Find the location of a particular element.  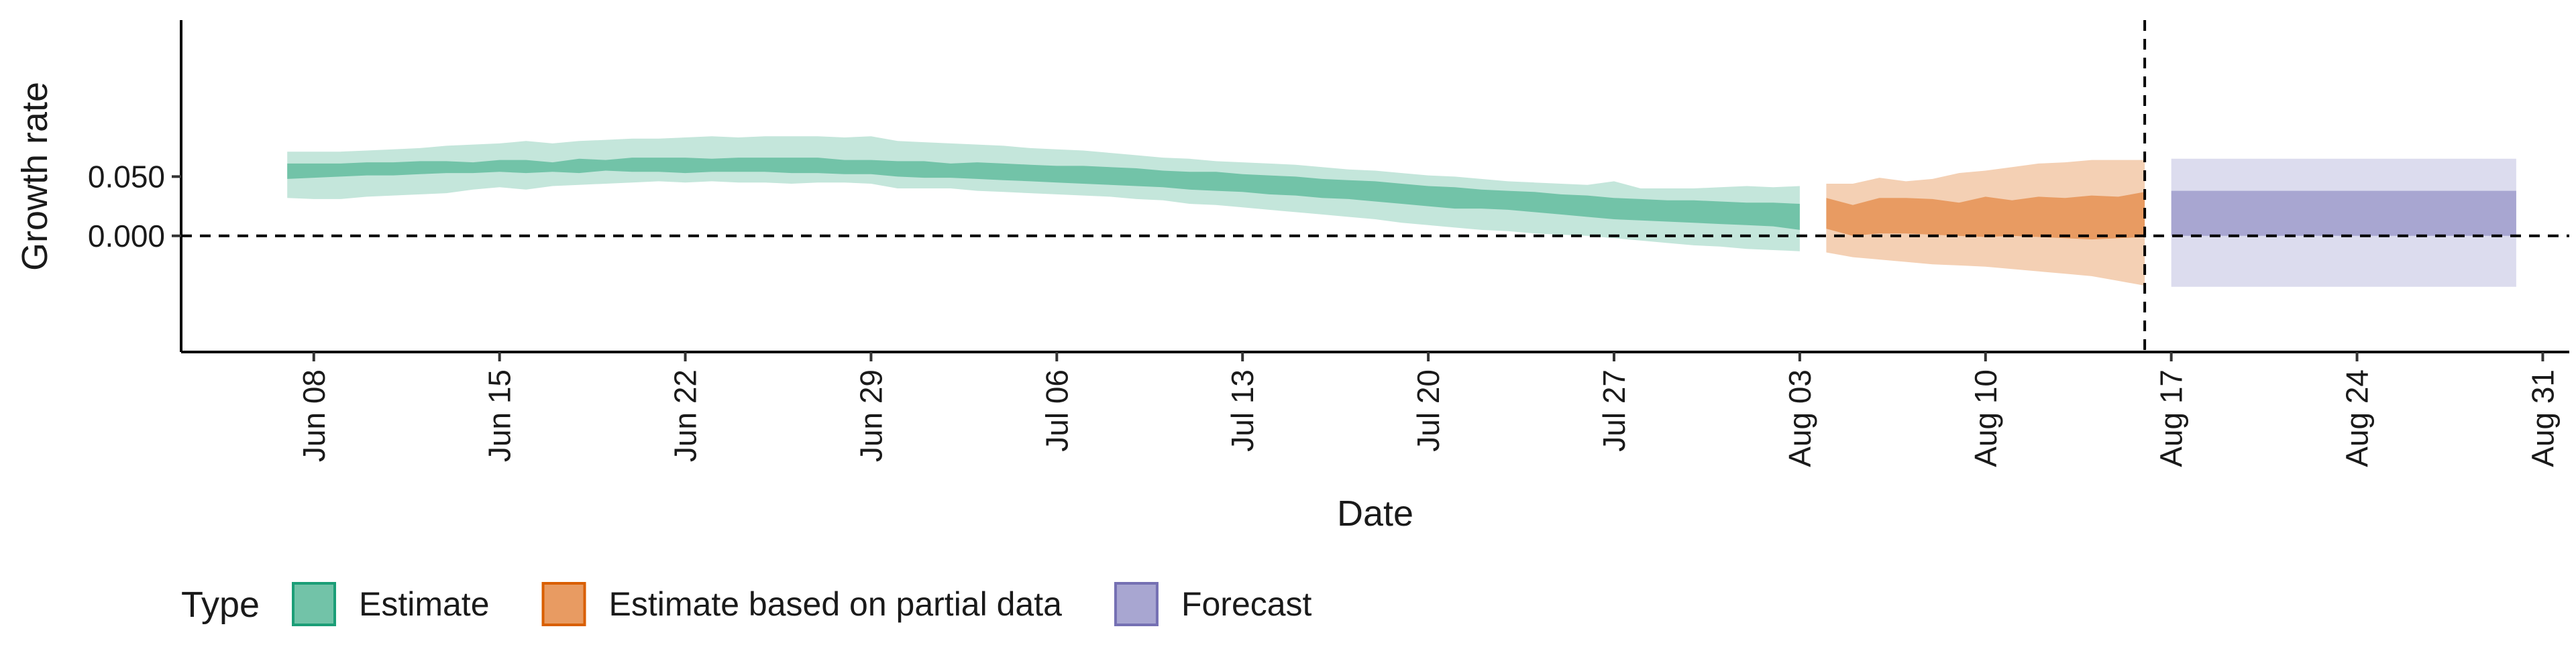

band-90-estimate is located at coordinates (1043, 193).